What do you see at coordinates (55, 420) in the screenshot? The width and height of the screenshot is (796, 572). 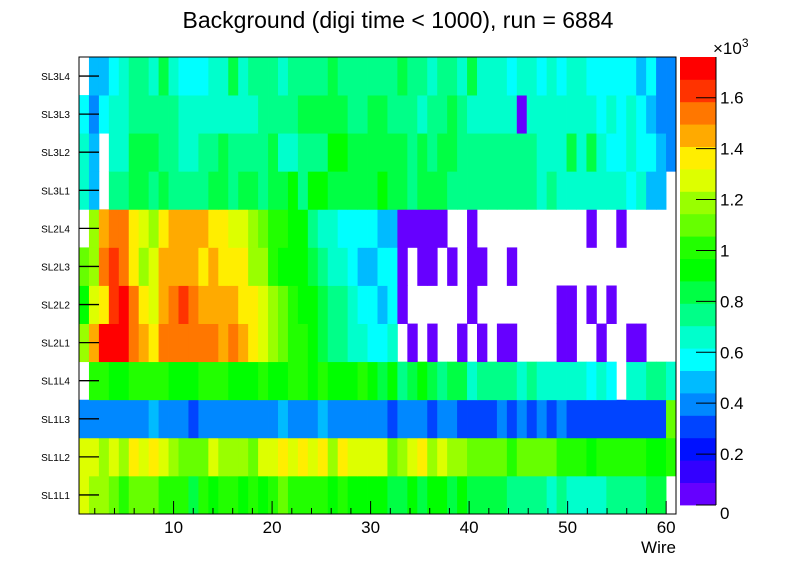 I see `y-tick-label: SL1L3` at bounding box center [55, 420].